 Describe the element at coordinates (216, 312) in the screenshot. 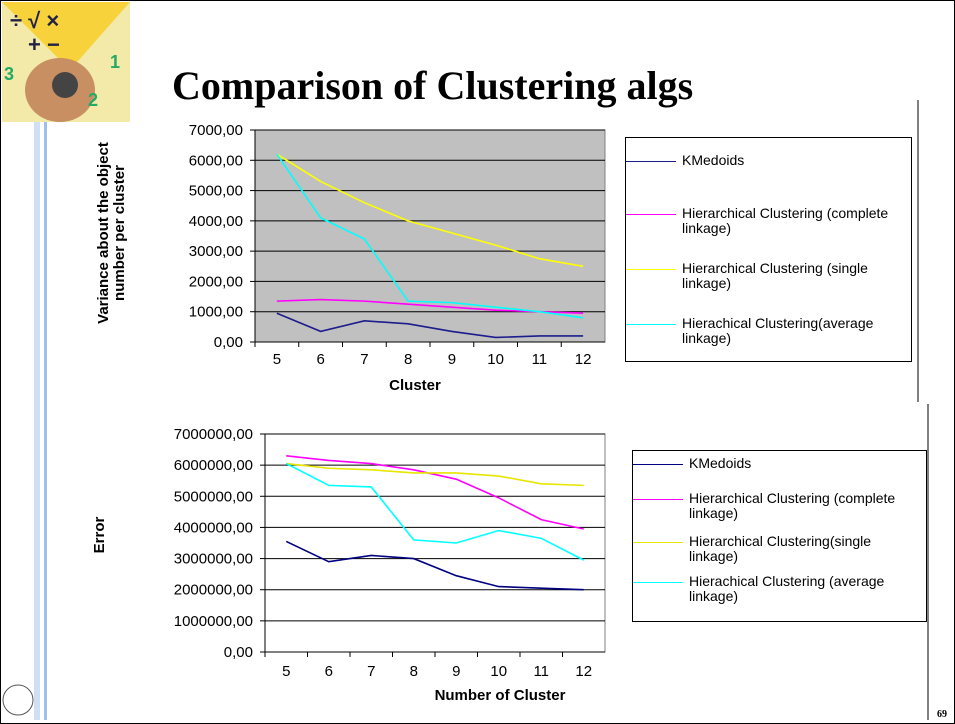

I see `y-tick-label: 1000,00` at that location.